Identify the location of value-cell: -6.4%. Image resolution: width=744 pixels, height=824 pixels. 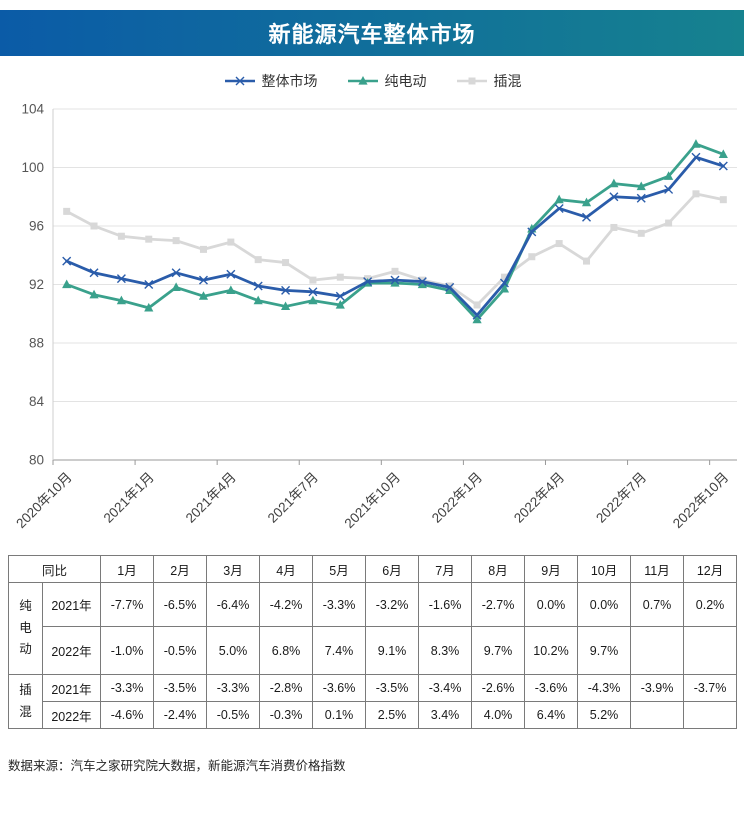
(233, 604).